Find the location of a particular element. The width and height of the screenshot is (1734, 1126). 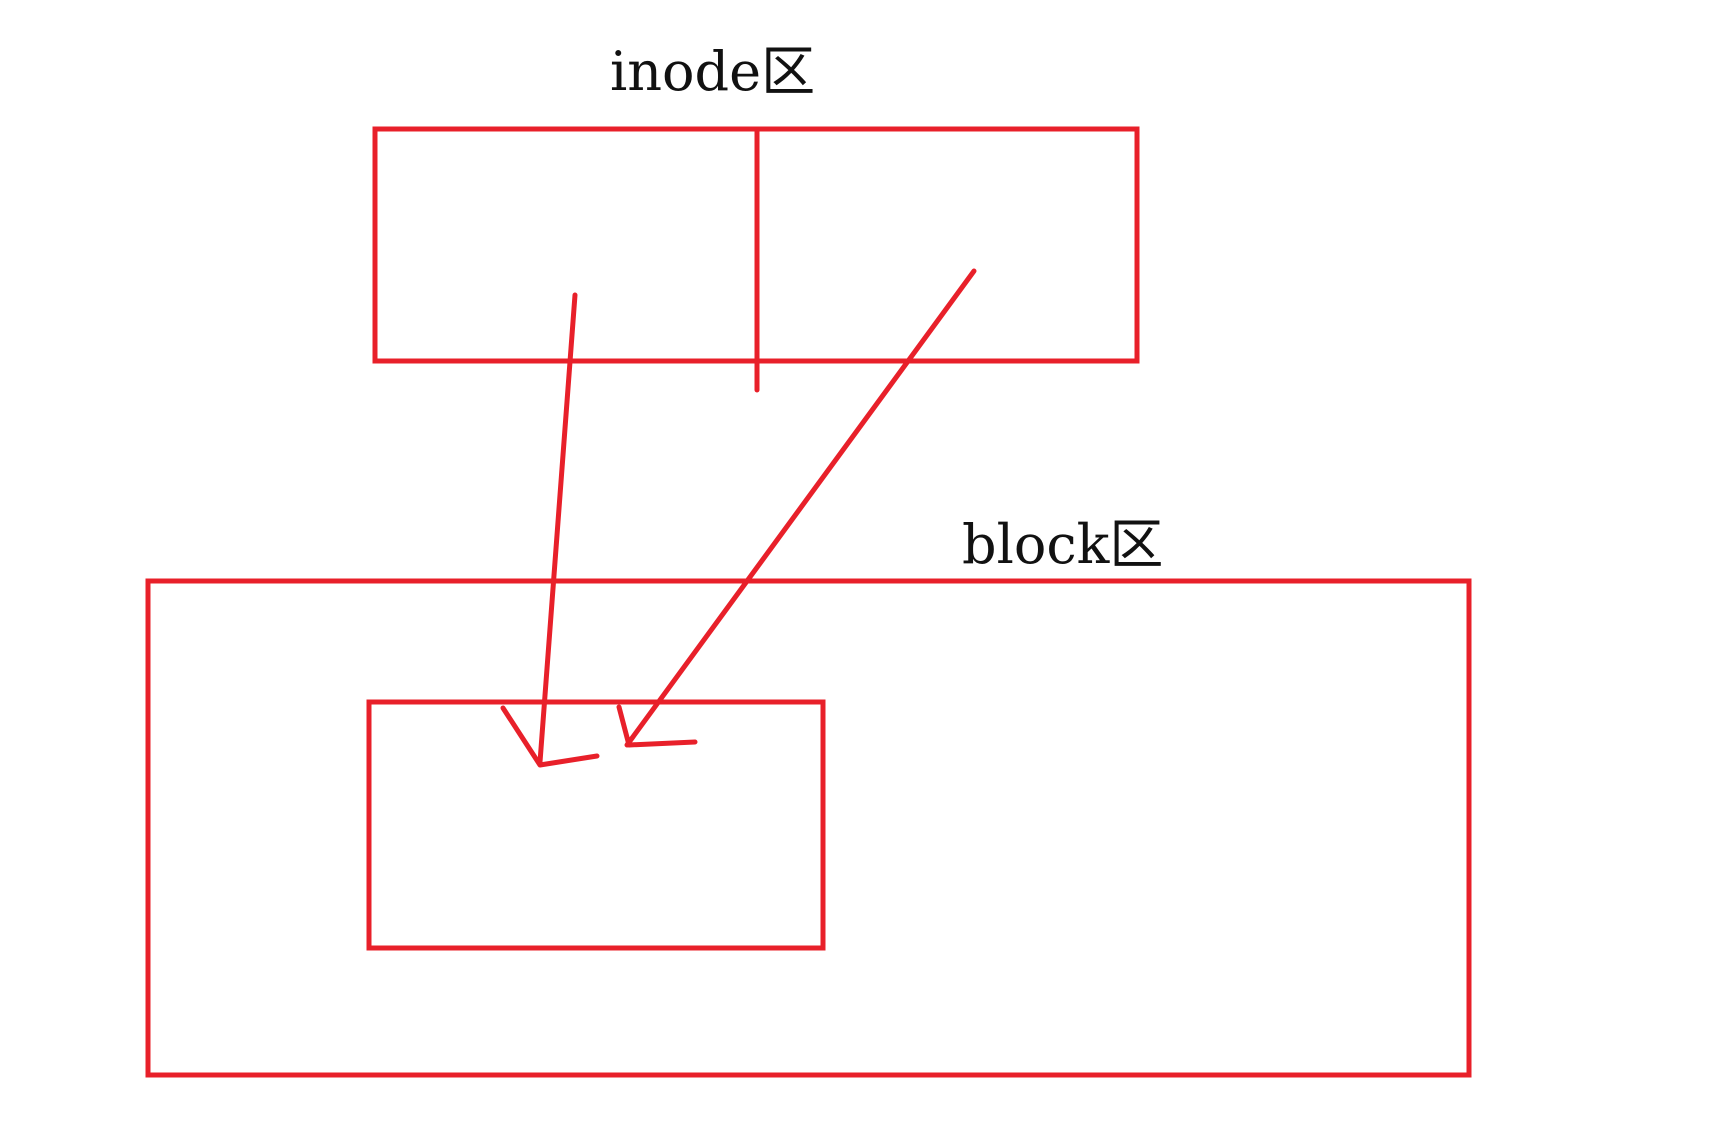

arrow-inode1-to-block is located at coordinates (550, 530).